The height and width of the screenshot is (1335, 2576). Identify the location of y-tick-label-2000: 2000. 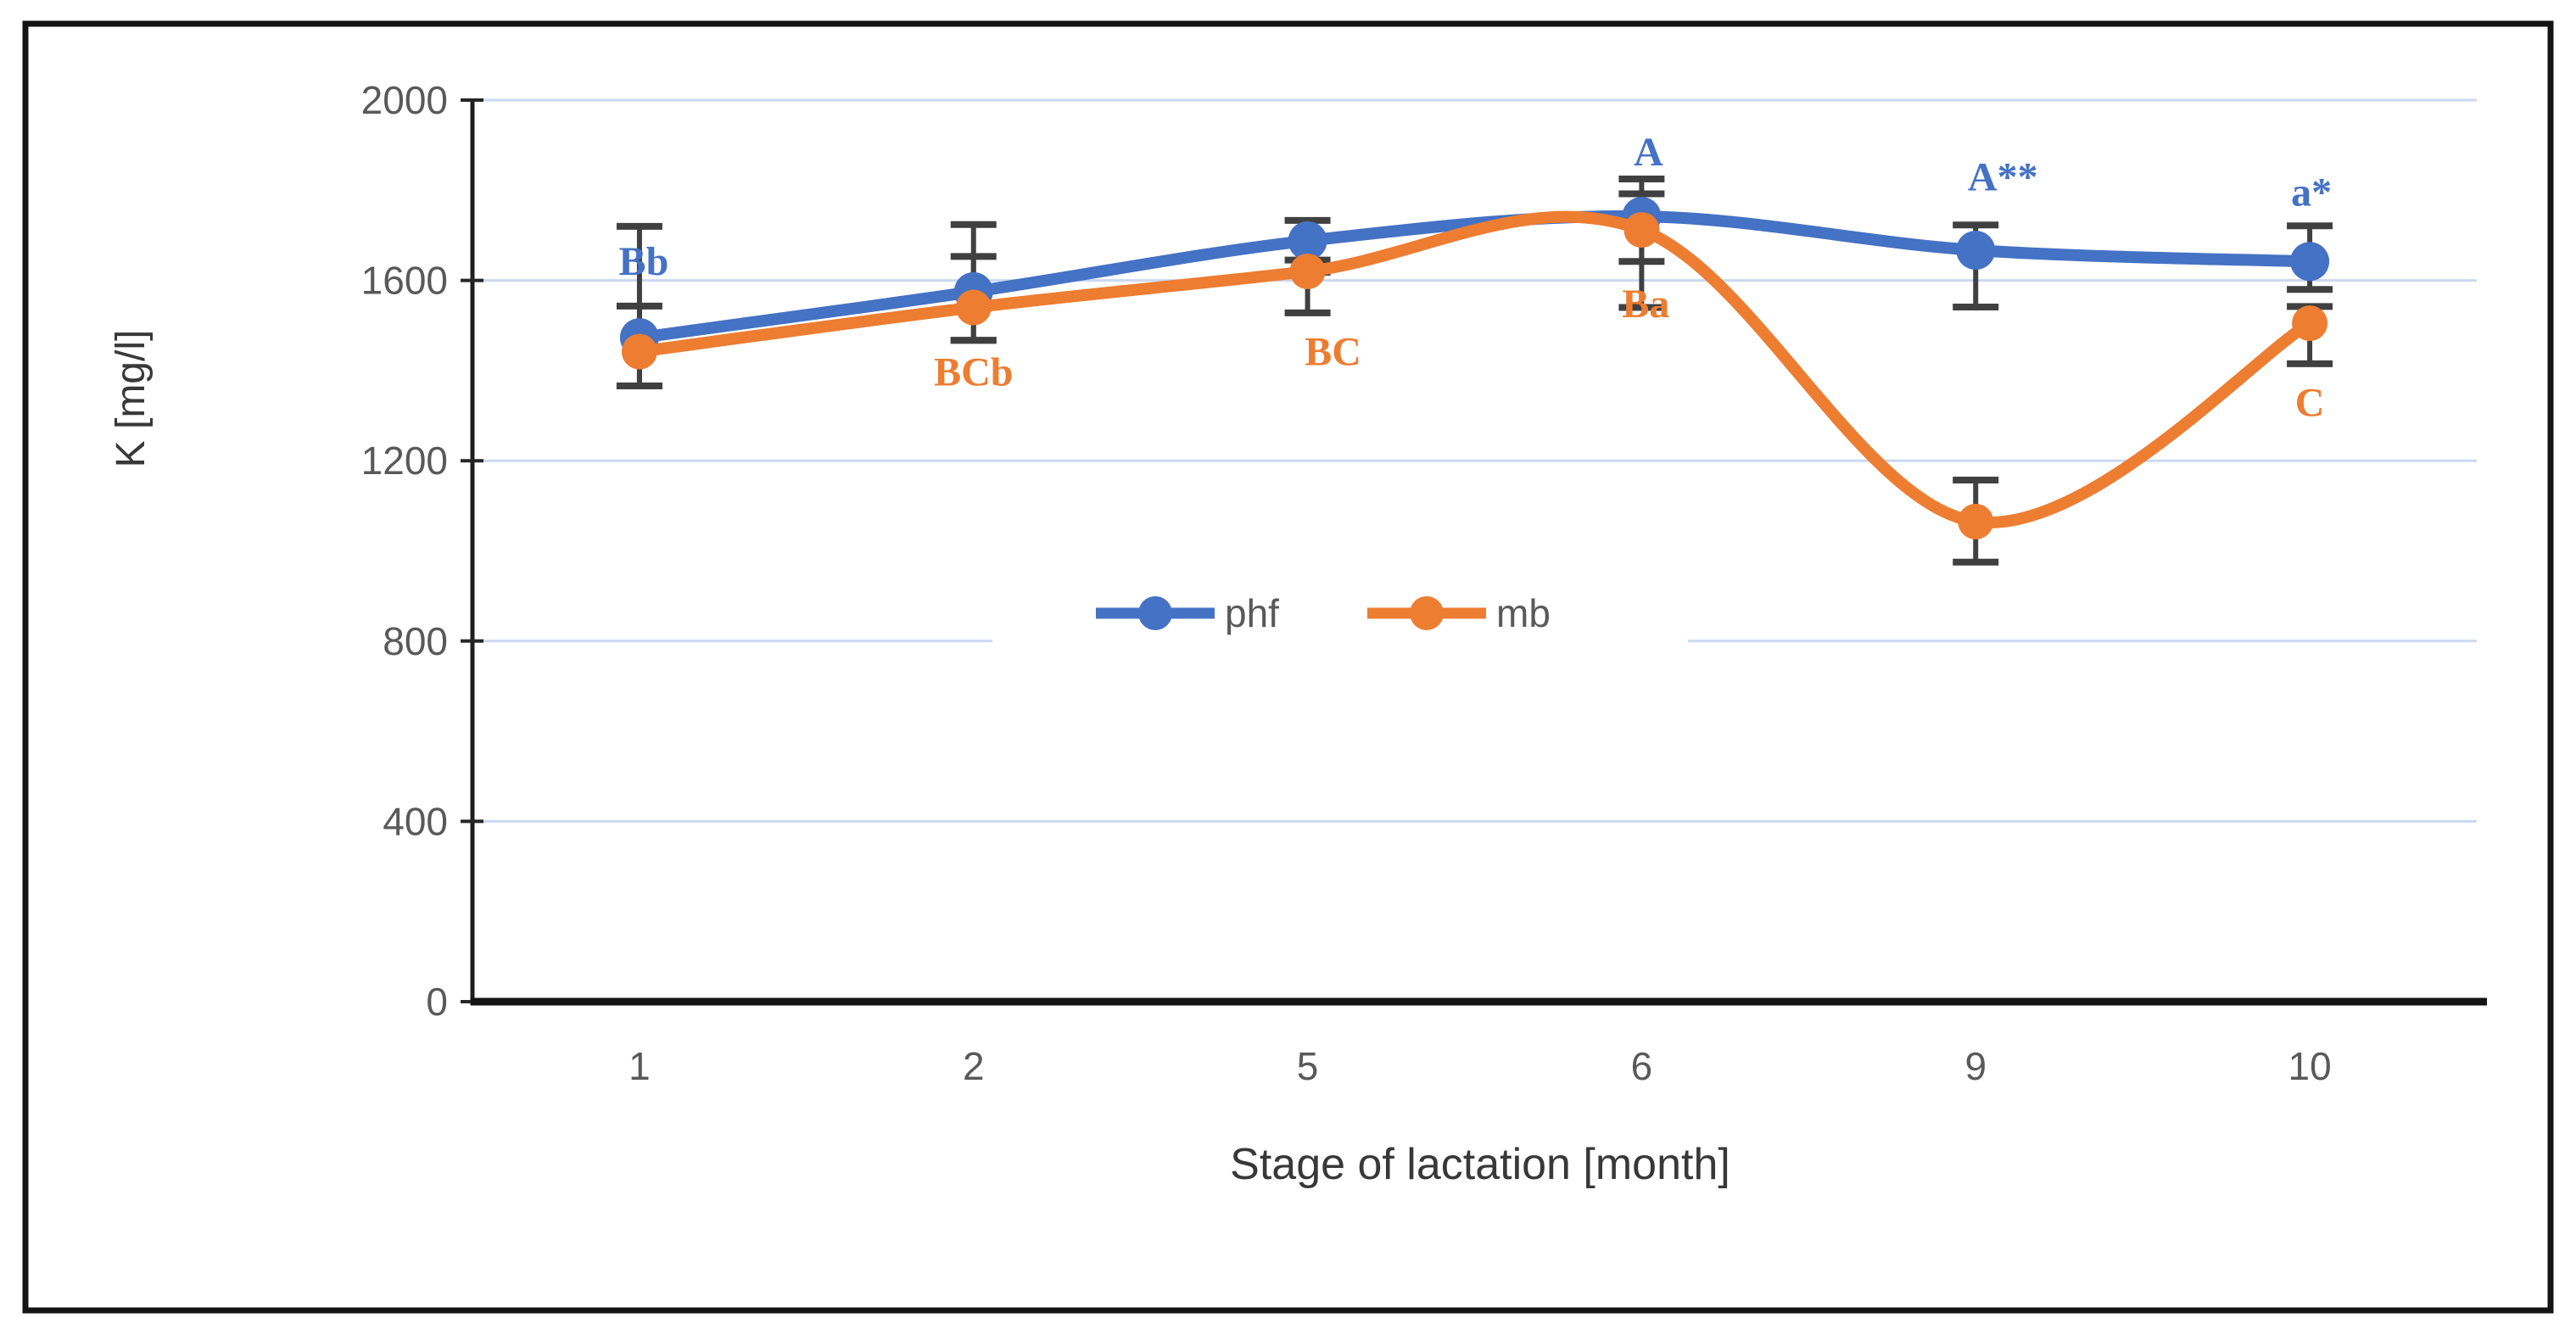
(404, 100).